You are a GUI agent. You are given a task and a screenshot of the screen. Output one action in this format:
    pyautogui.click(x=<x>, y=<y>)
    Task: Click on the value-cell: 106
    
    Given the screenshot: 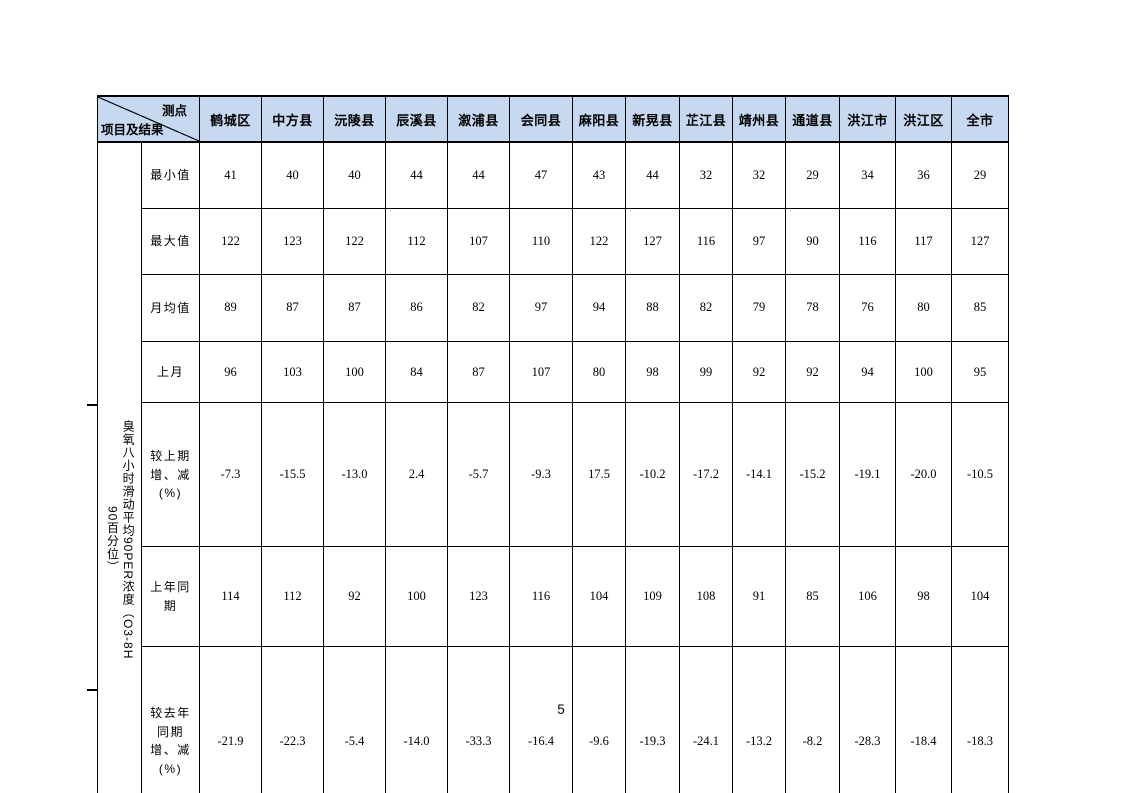 What is the action you would take?
    pyautogui.click(x=867, y=597)
    